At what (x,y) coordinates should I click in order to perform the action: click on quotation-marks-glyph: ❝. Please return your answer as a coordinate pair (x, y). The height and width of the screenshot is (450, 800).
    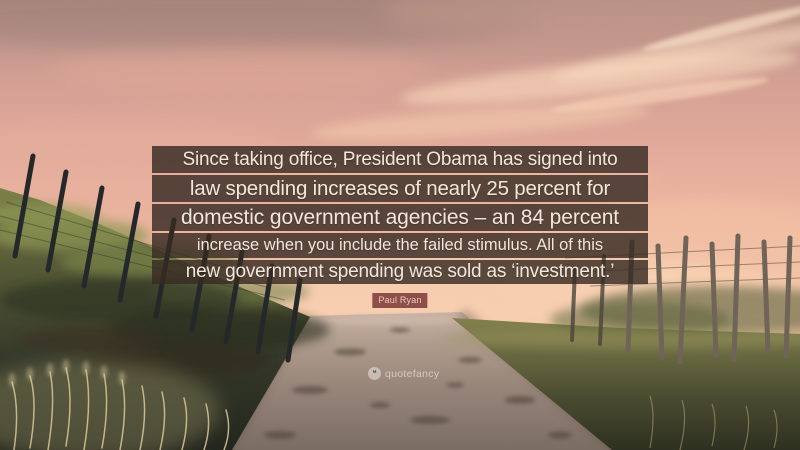
    Looking at the image, I should click on (374, 373).